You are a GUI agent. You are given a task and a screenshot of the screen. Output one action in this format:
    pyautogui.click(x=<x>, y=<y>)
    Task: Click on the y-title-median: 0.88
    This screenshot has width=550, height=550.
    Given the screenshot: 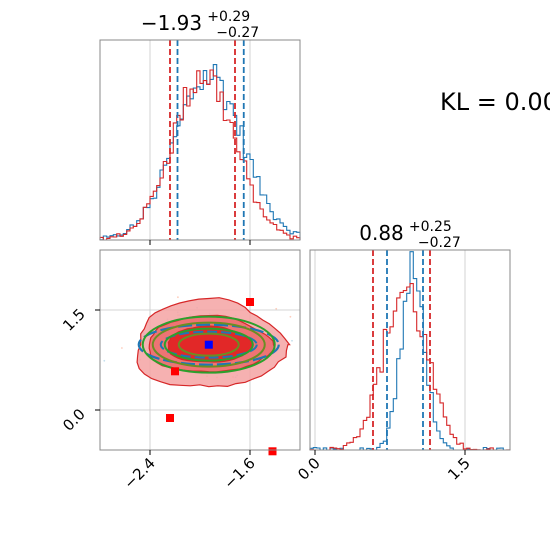 What is the action you would take?
    pyautogui.click(x=381, y=233)
    